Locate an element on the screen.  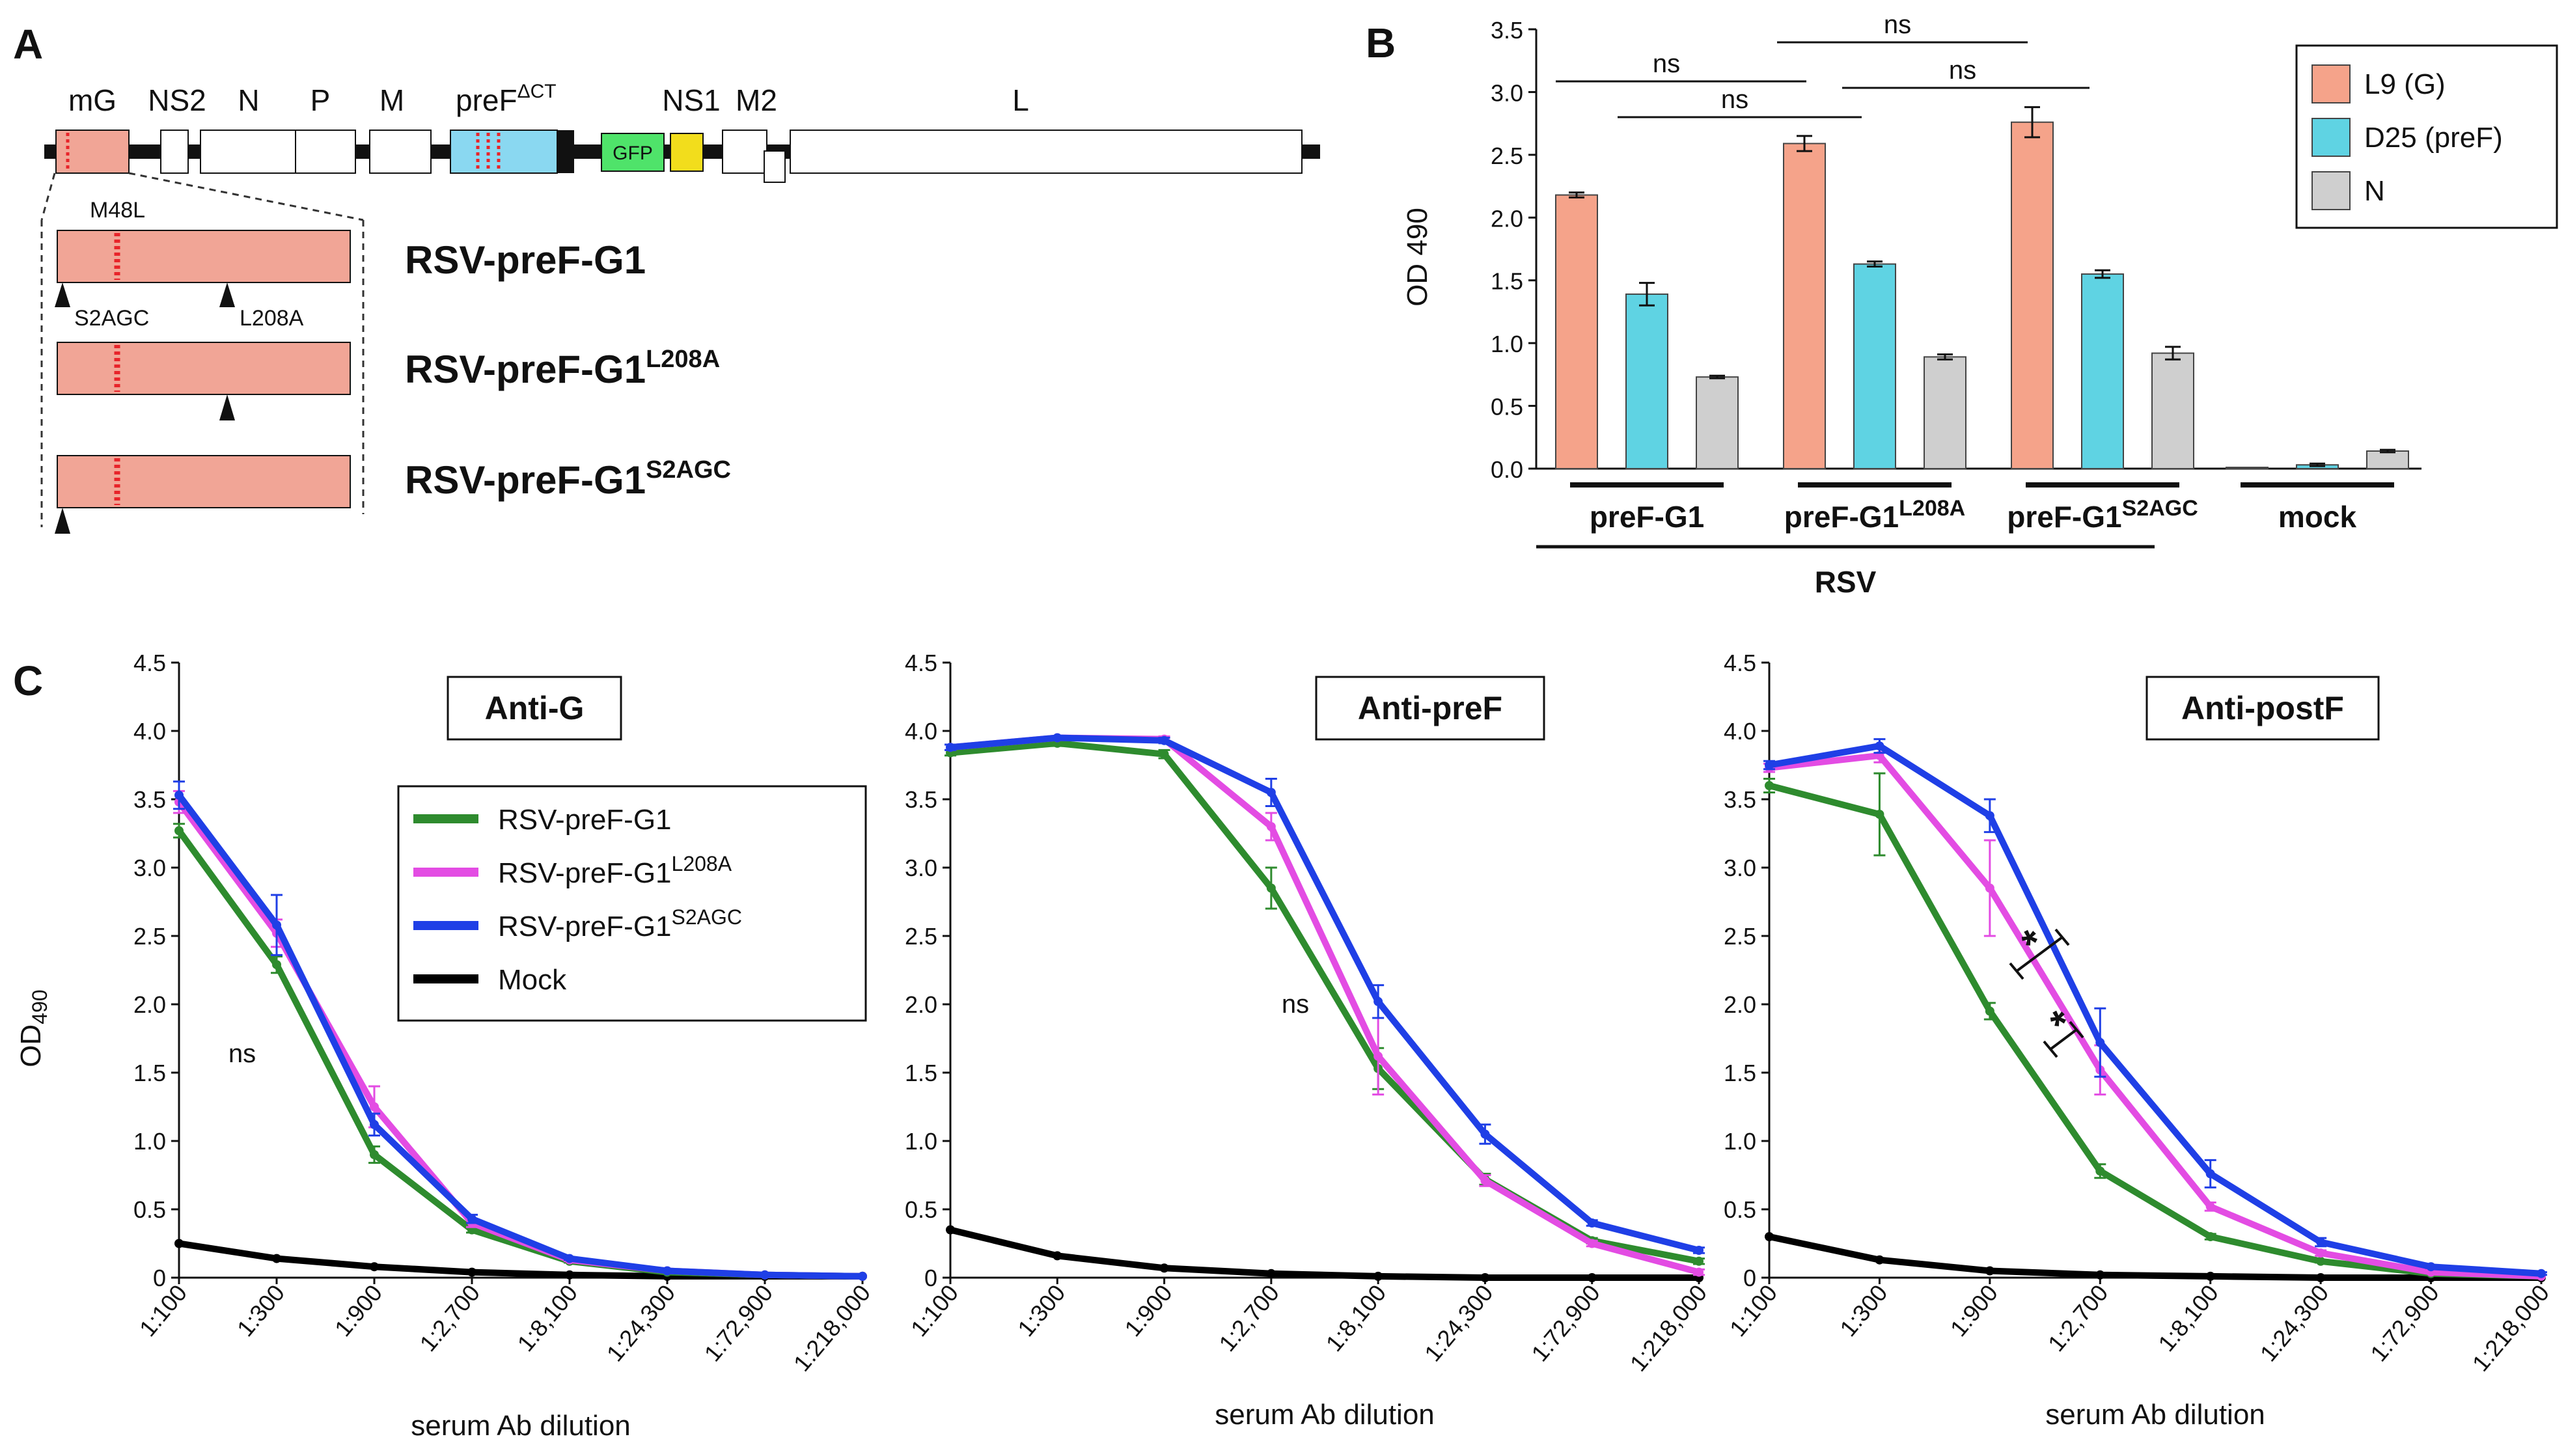
b-ns-label: ns is located at coordinates (1734, 100).